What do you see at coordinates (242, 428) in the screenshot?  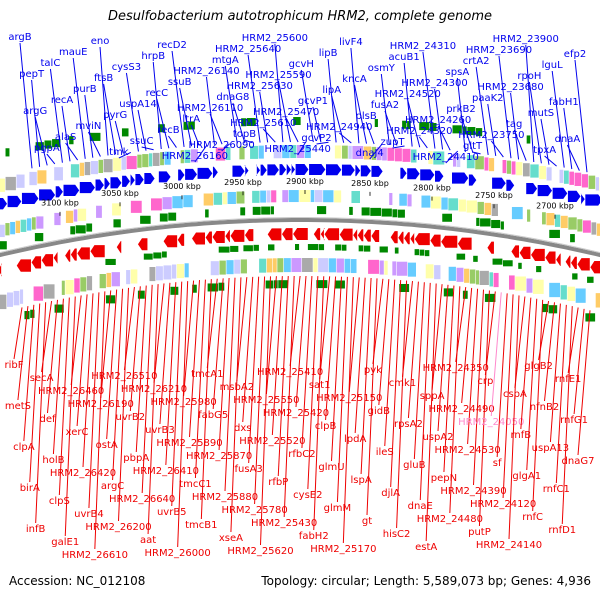 I see `reverse-gene-label: dxs` at bounding box center [242, 428].